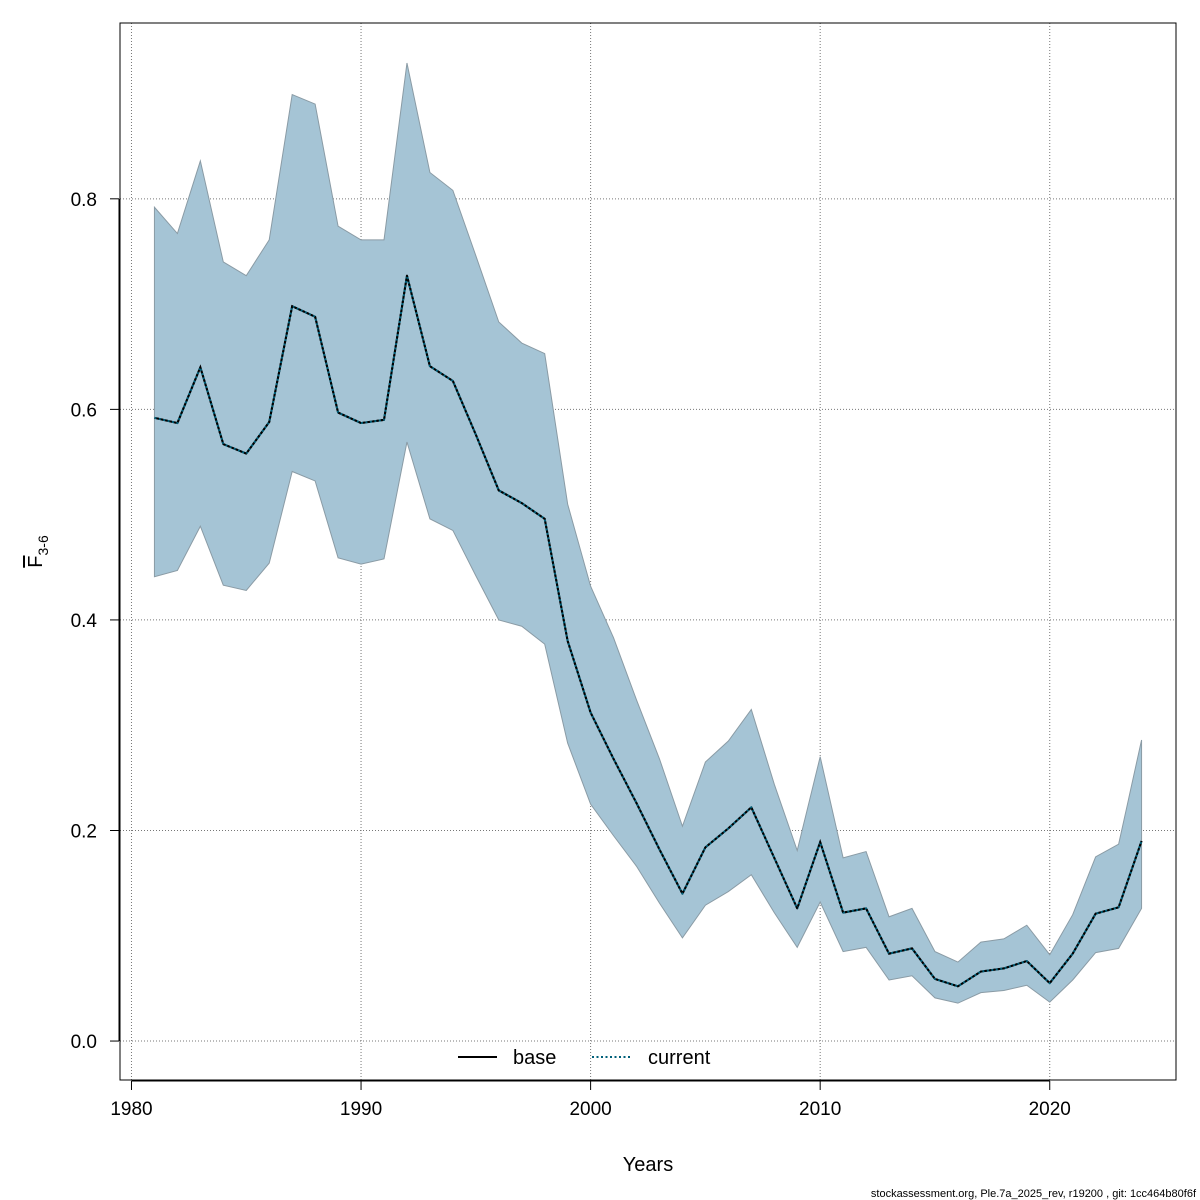 This screenshot has height=1200, width=1200. Describe the element at coordinates (679, 1058) in the screenshot. I see `legend-current-label: current` at that location.